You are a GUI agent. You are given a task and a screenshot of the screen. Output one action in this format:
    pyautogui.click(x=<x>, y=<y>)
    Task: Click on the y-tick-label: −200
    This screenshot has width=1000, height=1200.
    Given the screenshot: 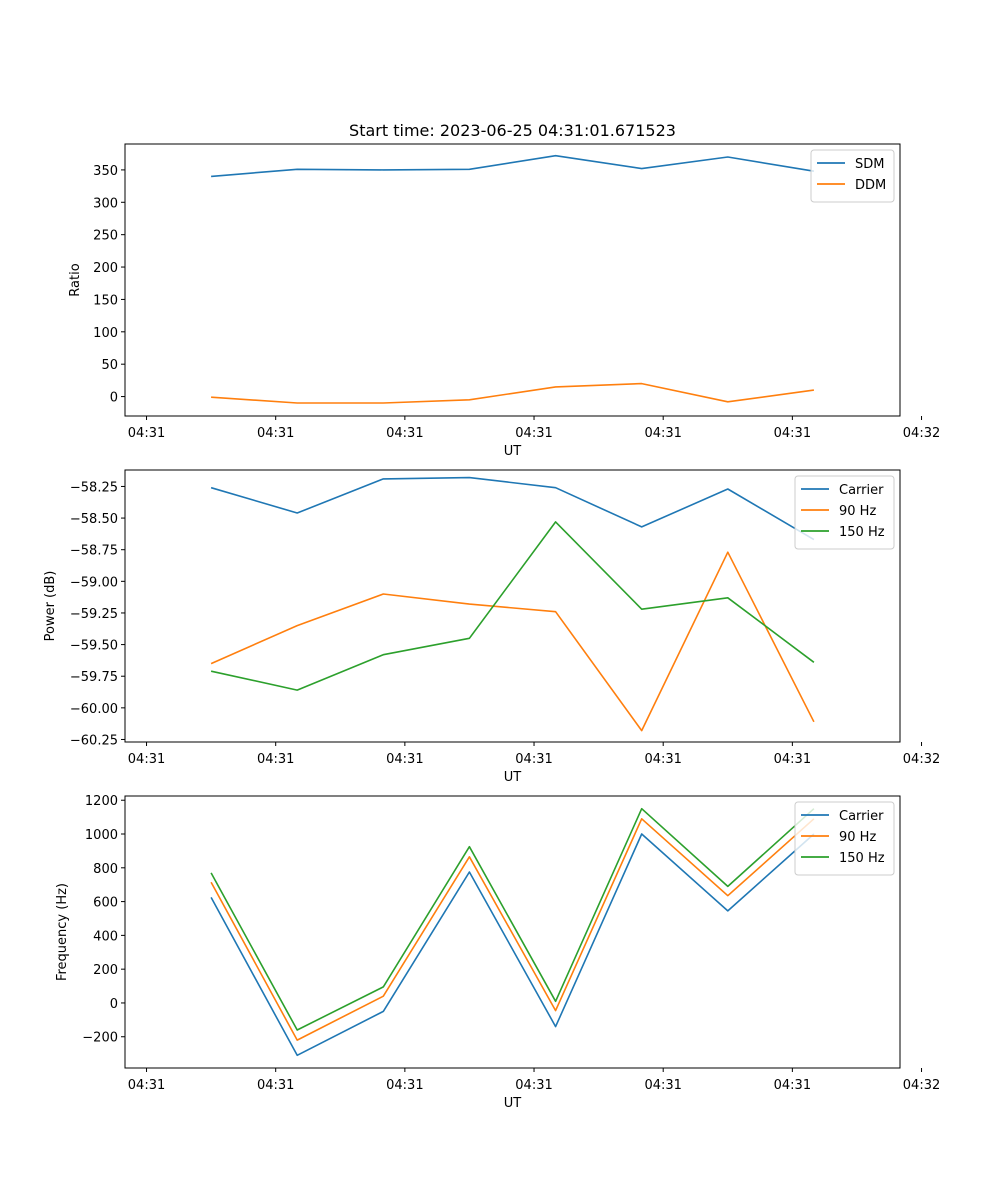 What is the action you would take?
    pyautogui.click(x=100, y=1038)
    